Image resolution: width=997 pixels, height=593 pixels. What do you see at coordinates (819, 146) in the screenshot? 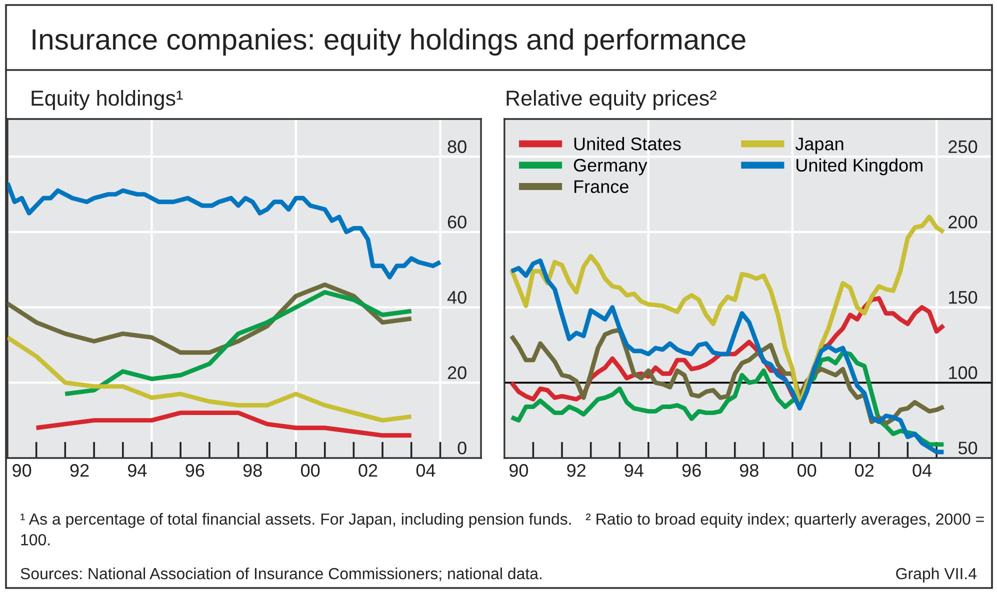
I see `legend-label: Japan` at bounding box center [819, 146].